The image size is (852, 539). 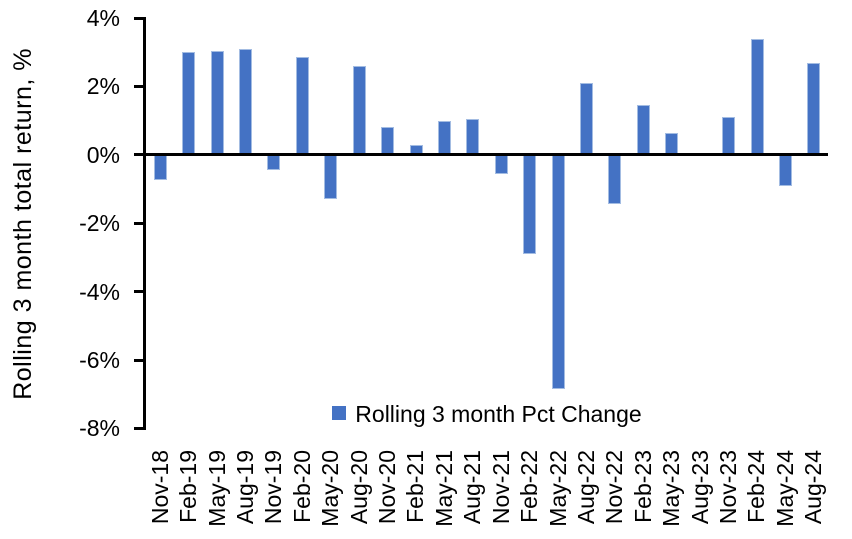 I want to click on x-tick-label: Feb-22, so click(x=529, y=486).